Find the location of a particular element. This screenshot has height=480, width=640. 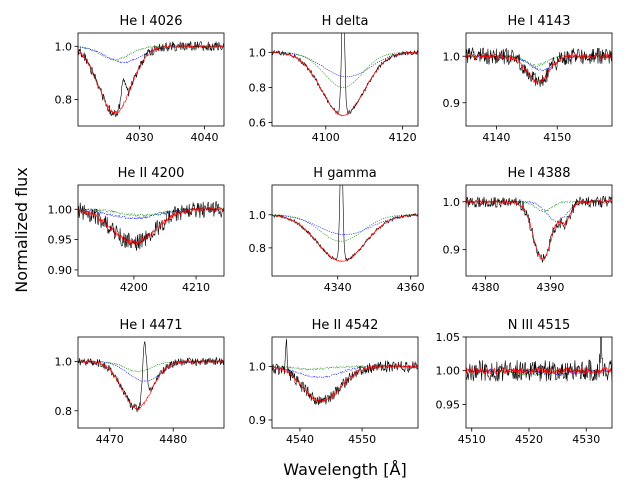

panel-7: He I 4471 4470 4480 0.8 1.0 is located at coordinates (140, 382).